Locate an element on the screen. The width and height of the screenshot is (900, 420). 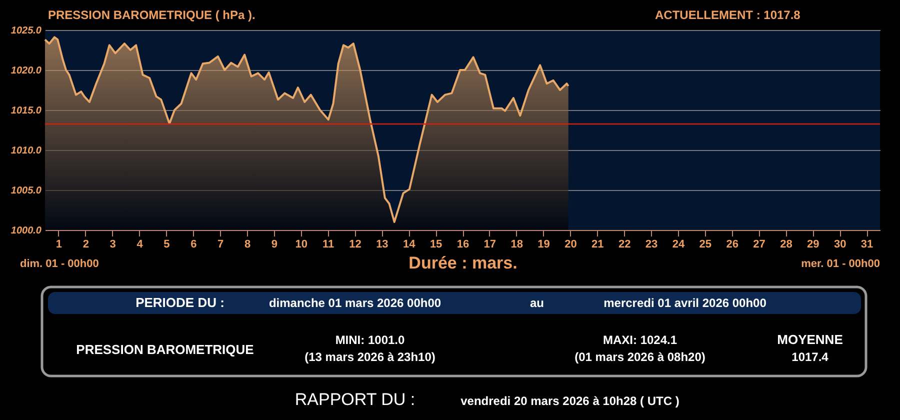
x-axis-title: Durée : mars. is located at coordinates (463, 263).